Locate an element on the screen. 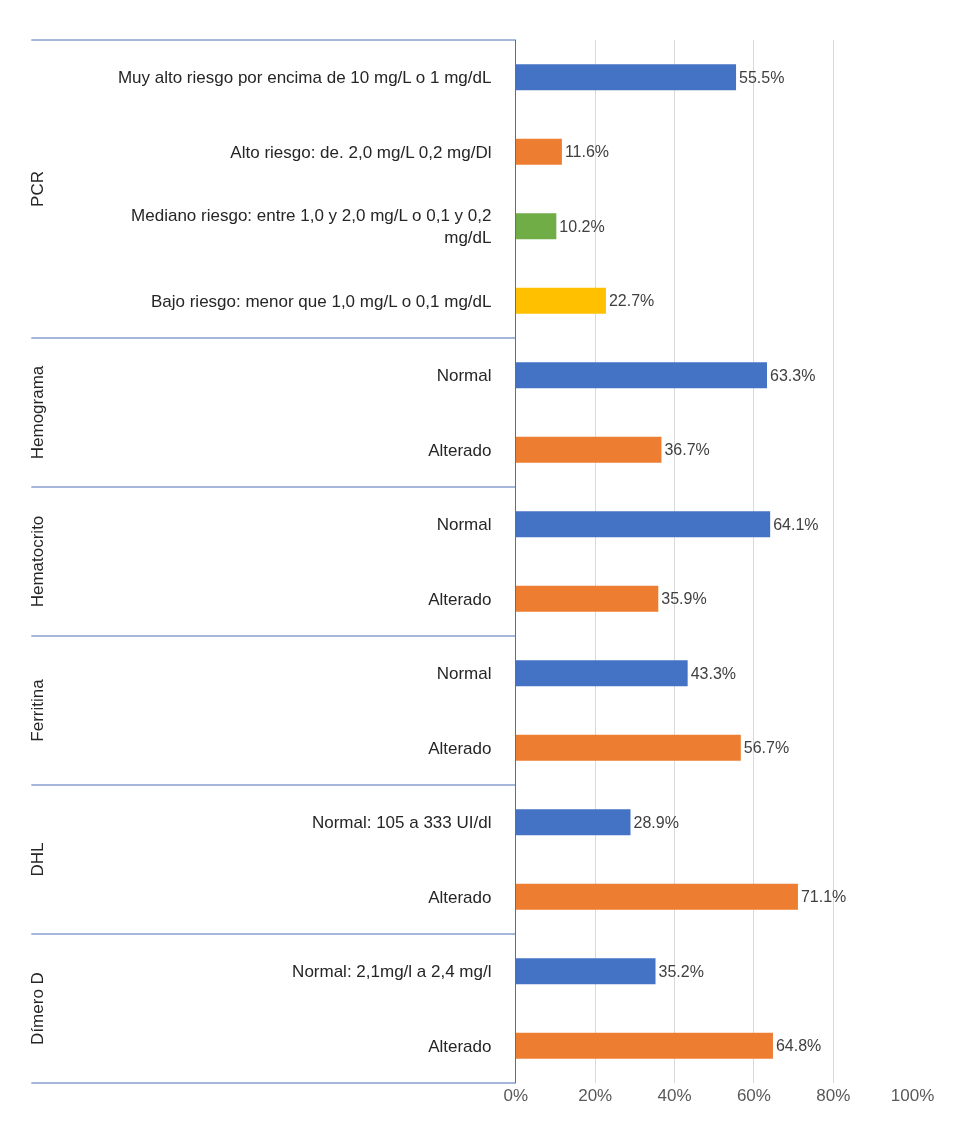  y-axis-title: Hemograma is located at coordinates (37, 412).